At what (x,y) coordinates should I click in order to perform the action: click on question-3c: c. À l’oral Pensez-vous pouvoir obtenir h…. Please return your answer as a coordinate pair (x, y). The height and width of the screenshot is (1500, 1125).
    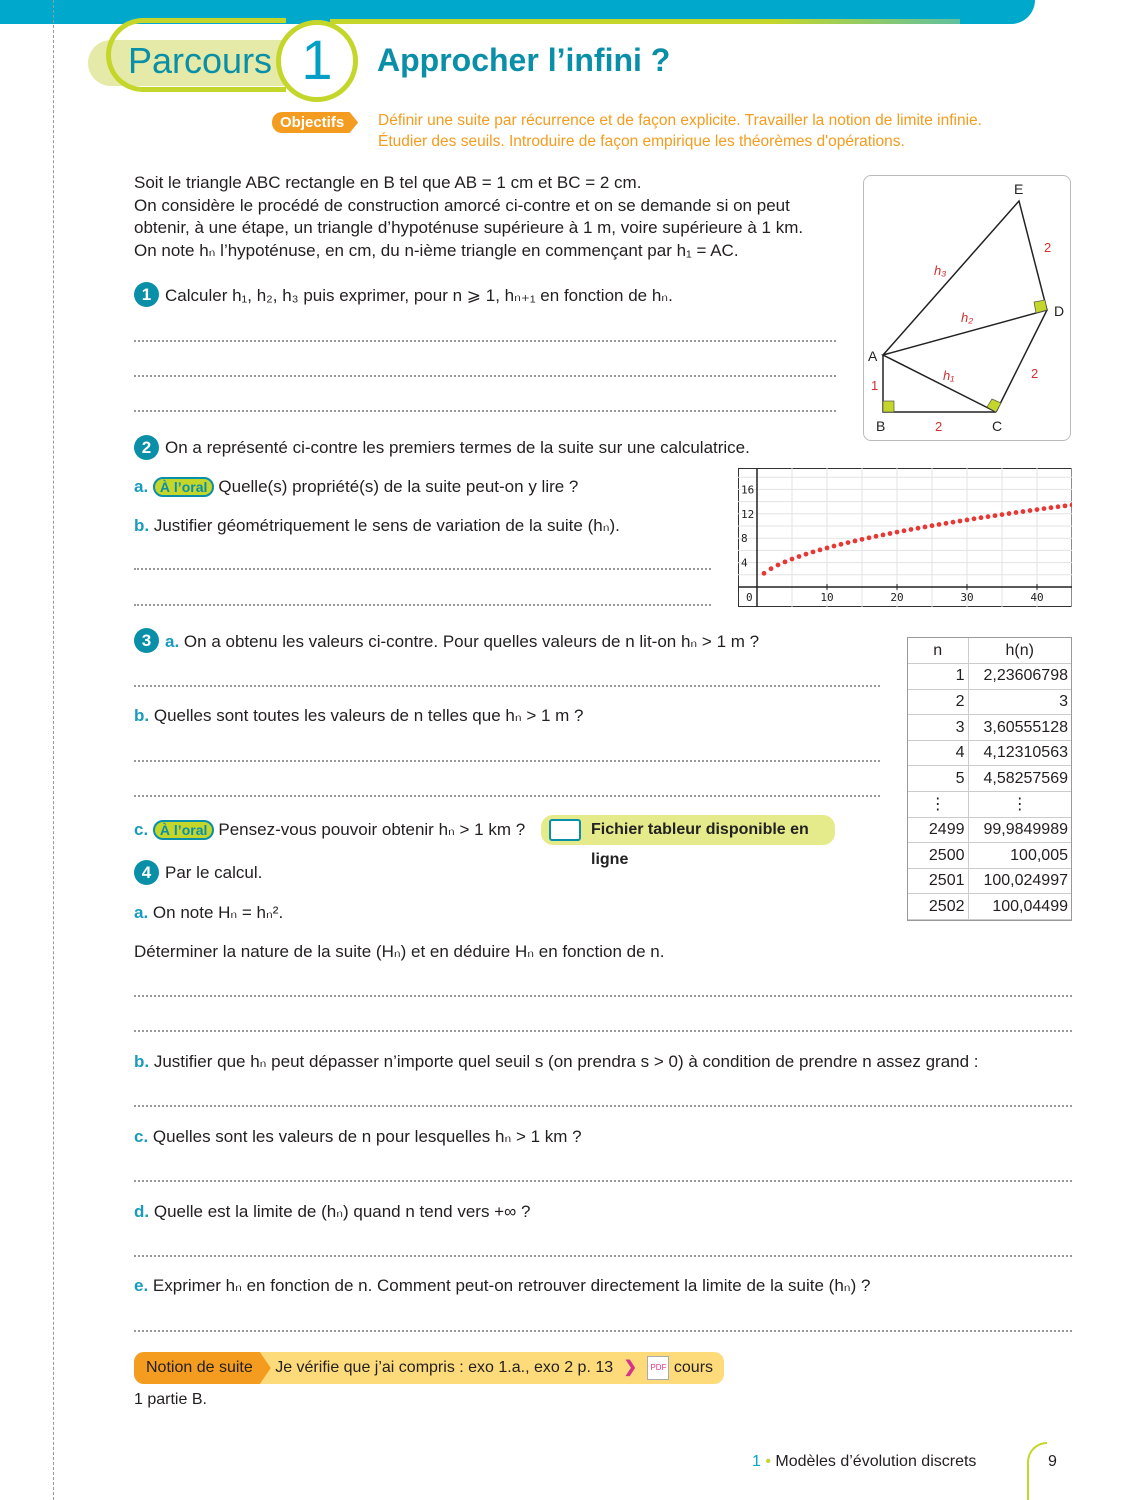
    Looking at the image, I should click on (329, 830).